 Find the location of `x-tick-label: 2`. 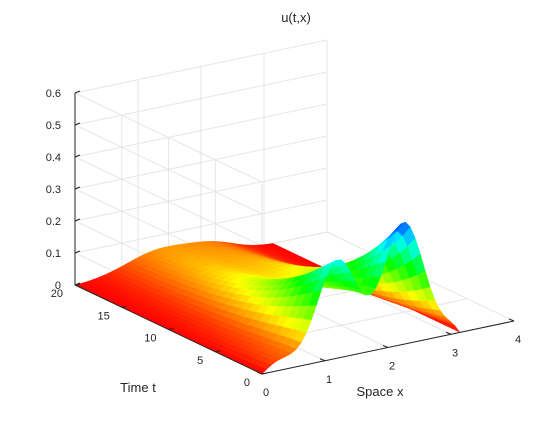

x-tick-label: 2 is located at coordinates (392, 367).